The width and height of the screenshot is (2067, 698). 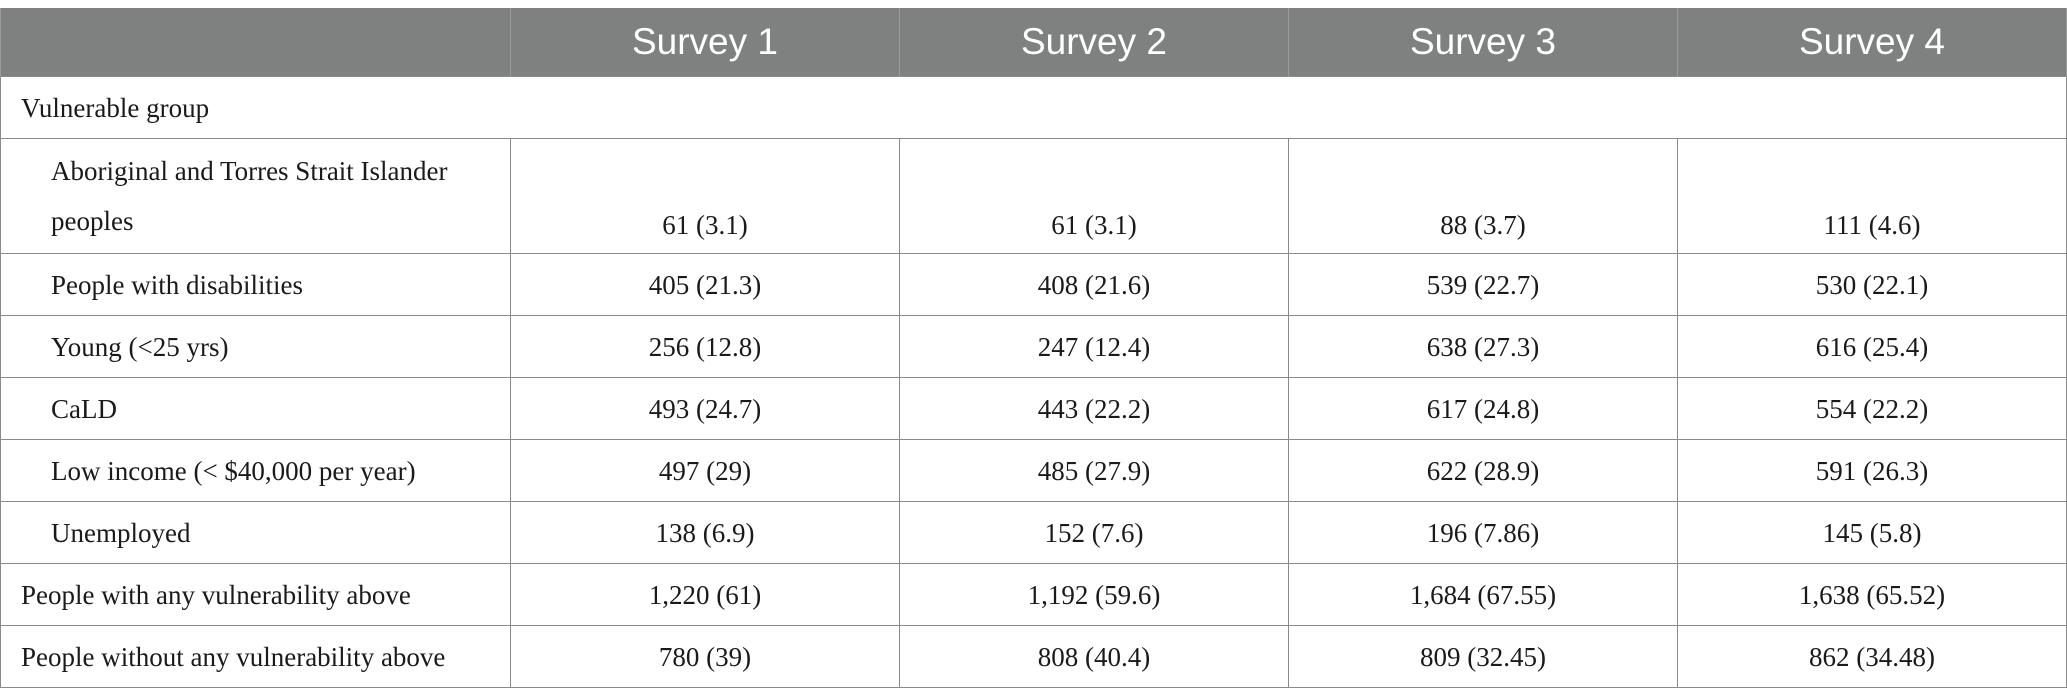 What do you see at coordinates (705, 346) in the screenshot?
I see `cell-survey-1: 256 (12.8)` at bounding box center [705, 346].